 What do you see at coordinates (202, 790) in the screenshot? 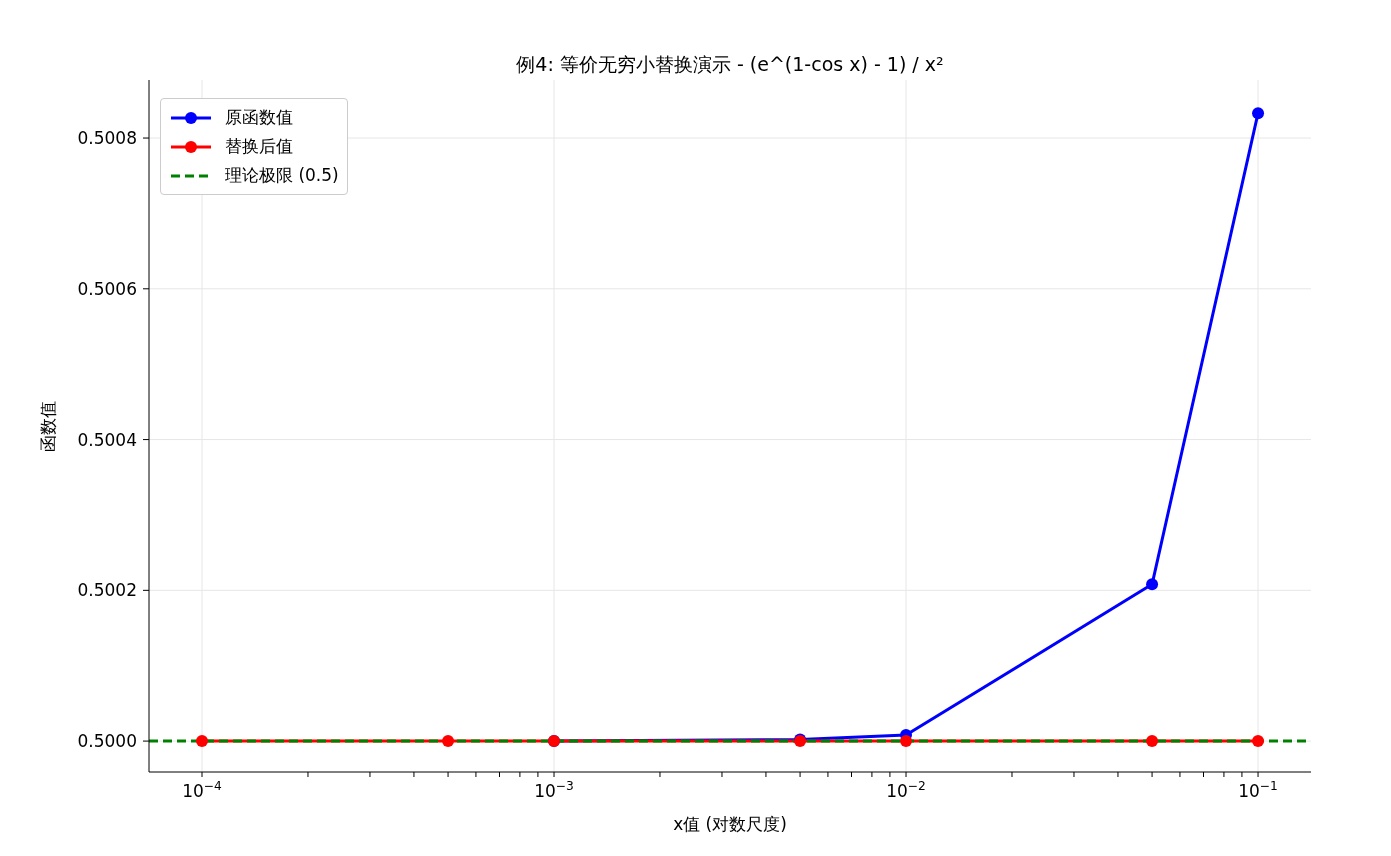
I see `x-tick-label: 10$^{−4}$` at bounding box center [202, 790].